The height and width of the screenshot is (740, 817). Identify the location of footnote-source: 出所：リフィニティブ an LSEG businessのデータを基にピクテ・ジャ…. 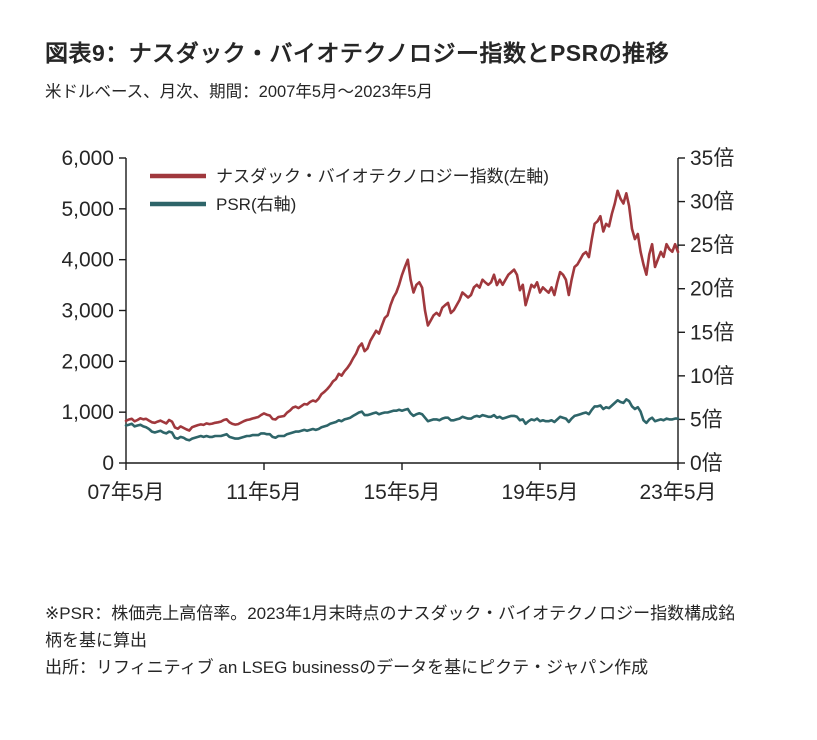
(347, 667).